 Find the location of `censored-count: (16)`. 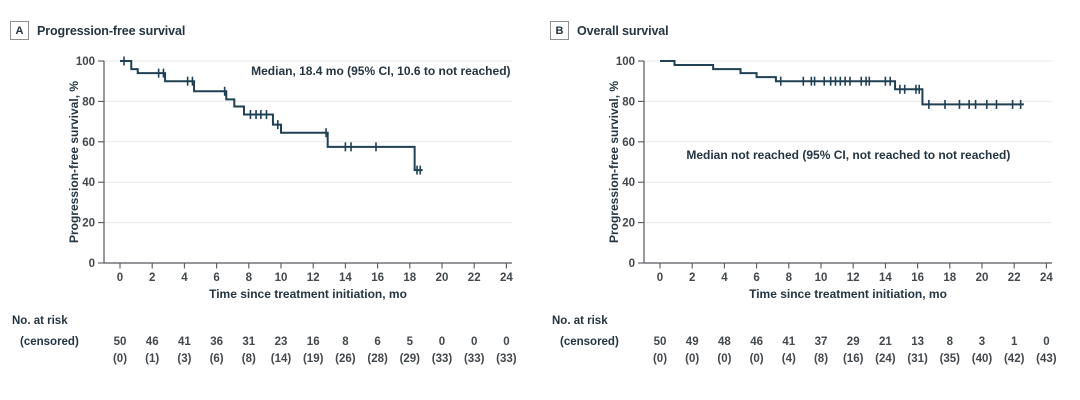

censored-count: (16) is located at coordinates (853, 359).